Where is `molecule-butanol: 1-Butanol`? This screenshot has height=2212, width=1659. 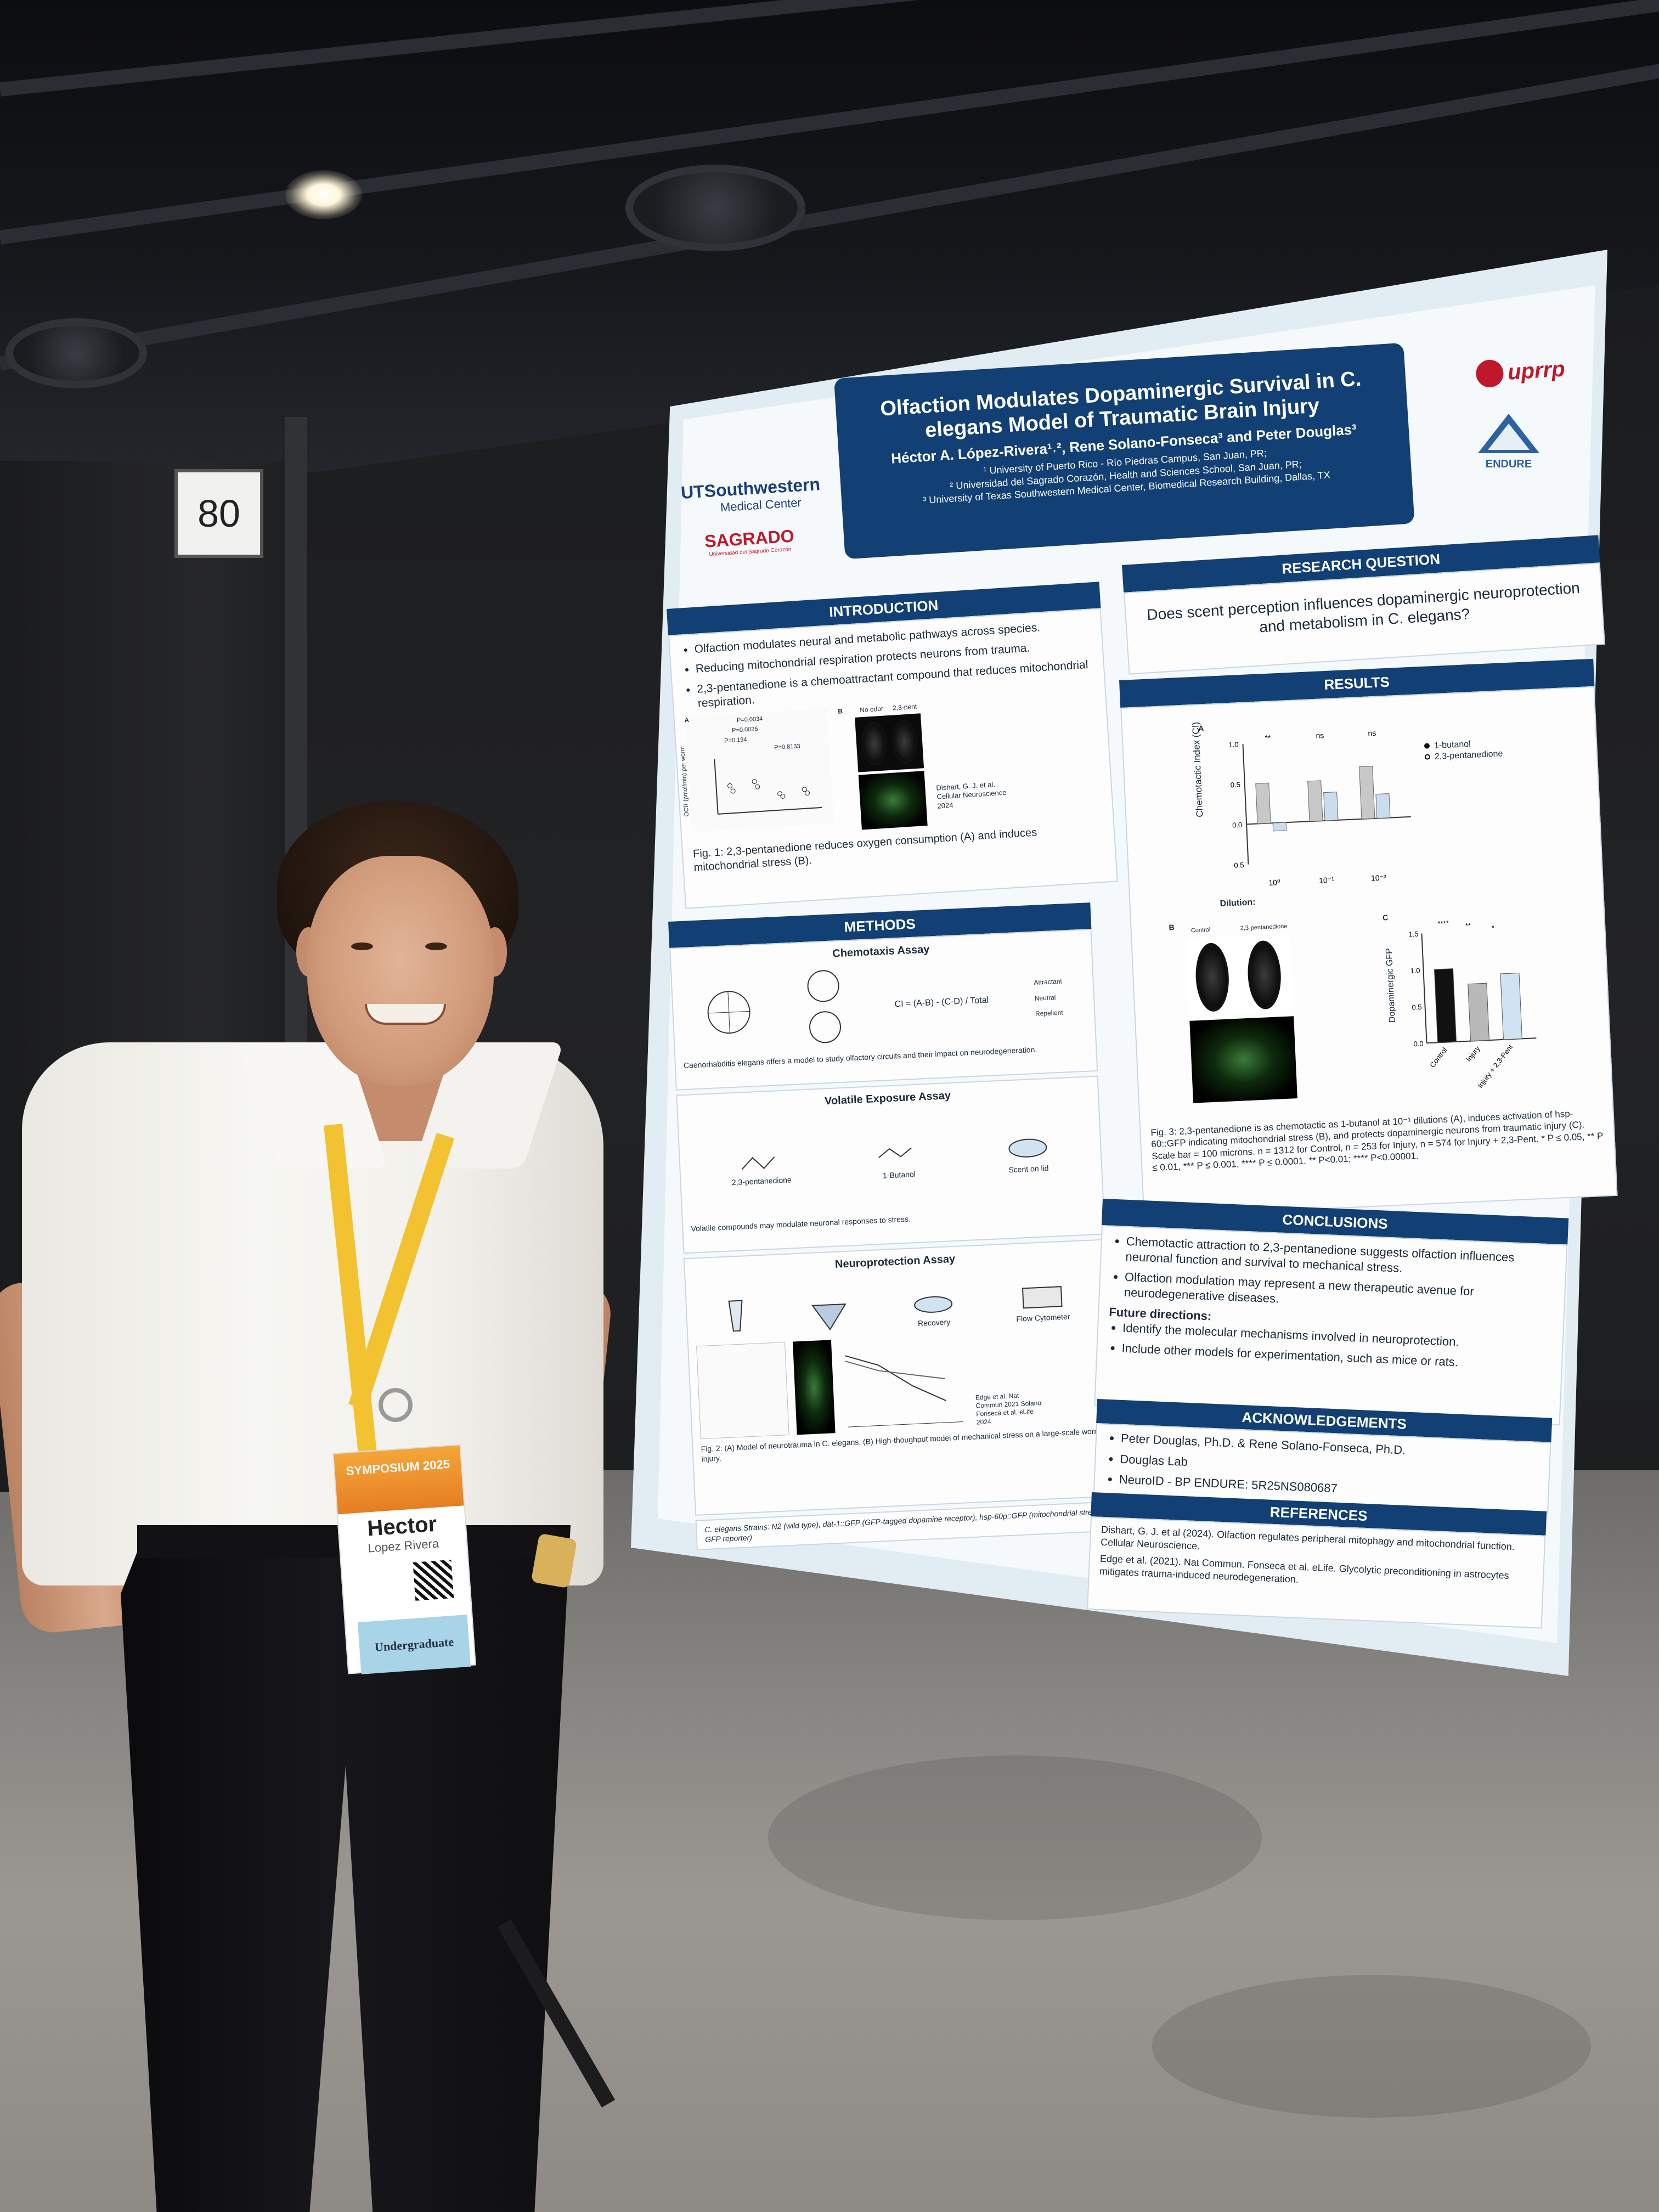
molecule-butanol: 1-Butanol is located at coordinates (899, 1160).